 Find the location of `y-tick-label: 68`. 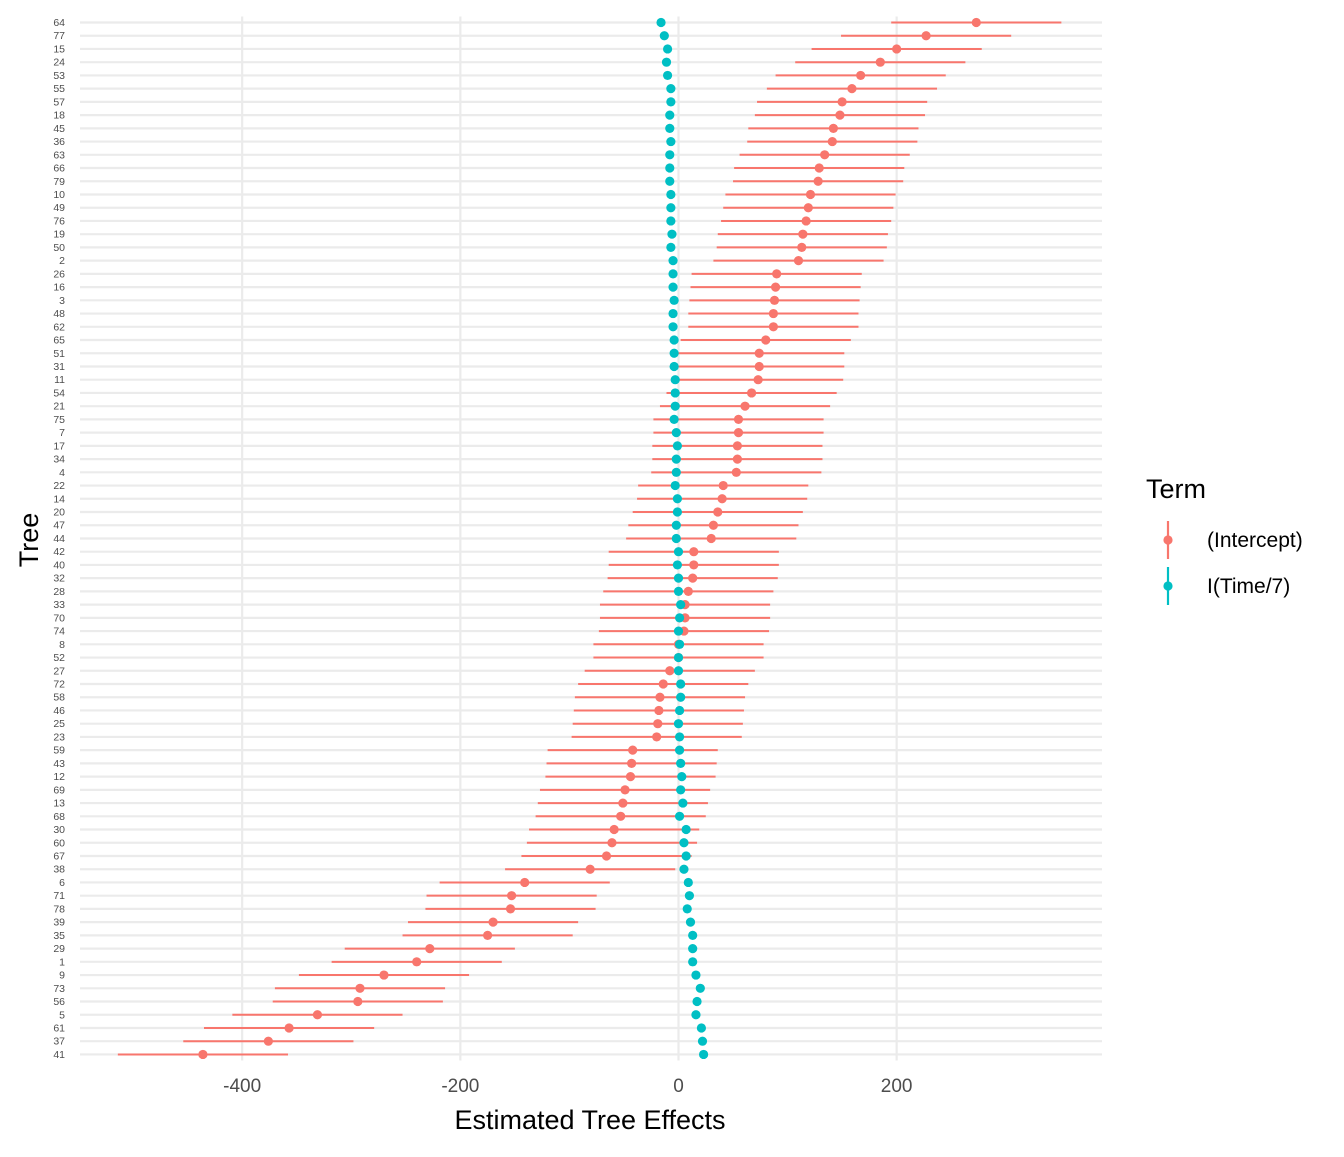

y-tick-label: 68 is located at coordinates (59, 817).